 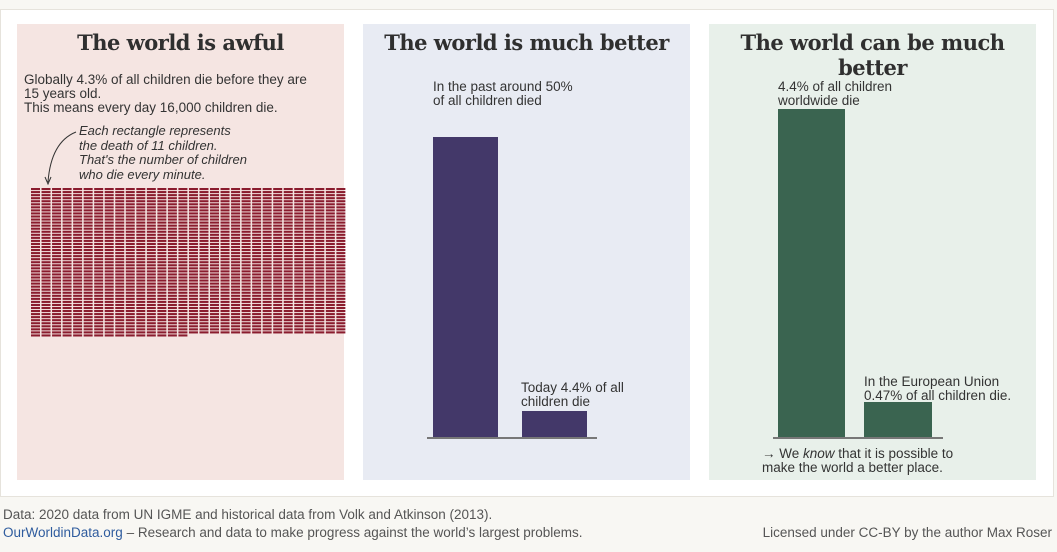 What do you see at coordinates (572, 387) in the screenshot?
I see `bar-label-line: Today 4.4% of all` at bounding box center [572, 387].